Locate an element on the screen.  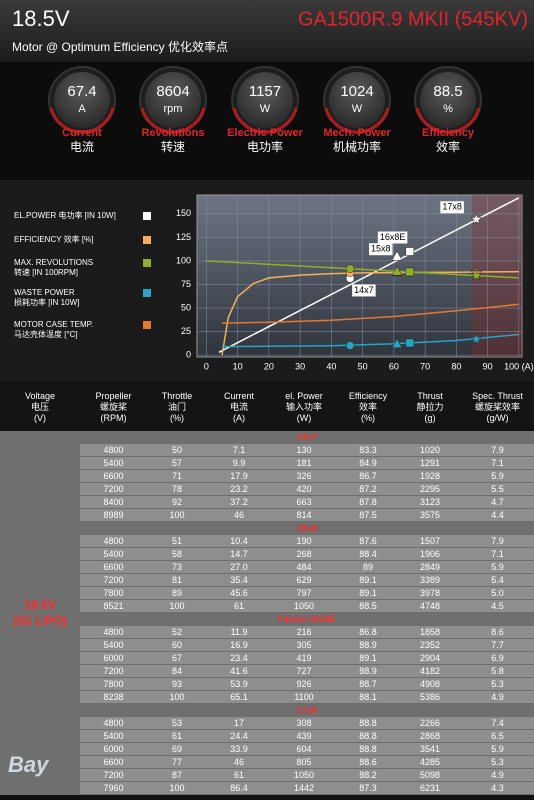
column-header: Spec. Thrust 螺旋桨效率 (g/W) is located at coordinates (497, 407).